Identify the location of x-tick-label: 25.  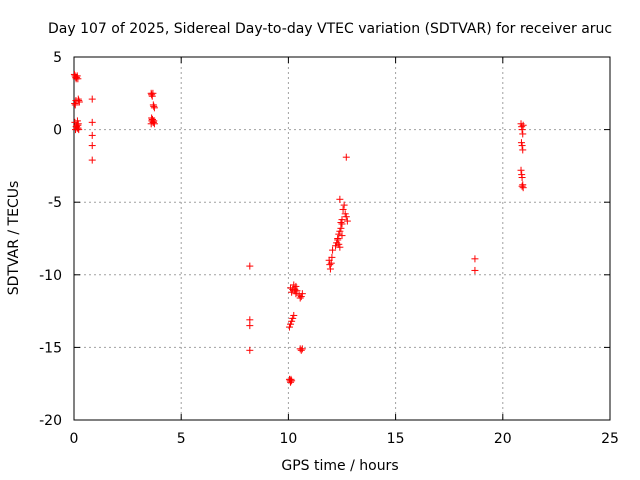
(610, 439).